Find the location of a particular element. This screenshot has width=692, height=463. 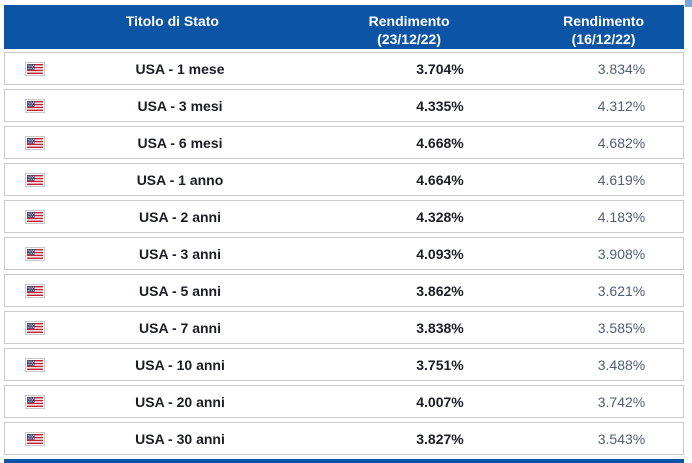

col-header-rendimento-previous-label: Rendimento is located at coordinates (603, 21).